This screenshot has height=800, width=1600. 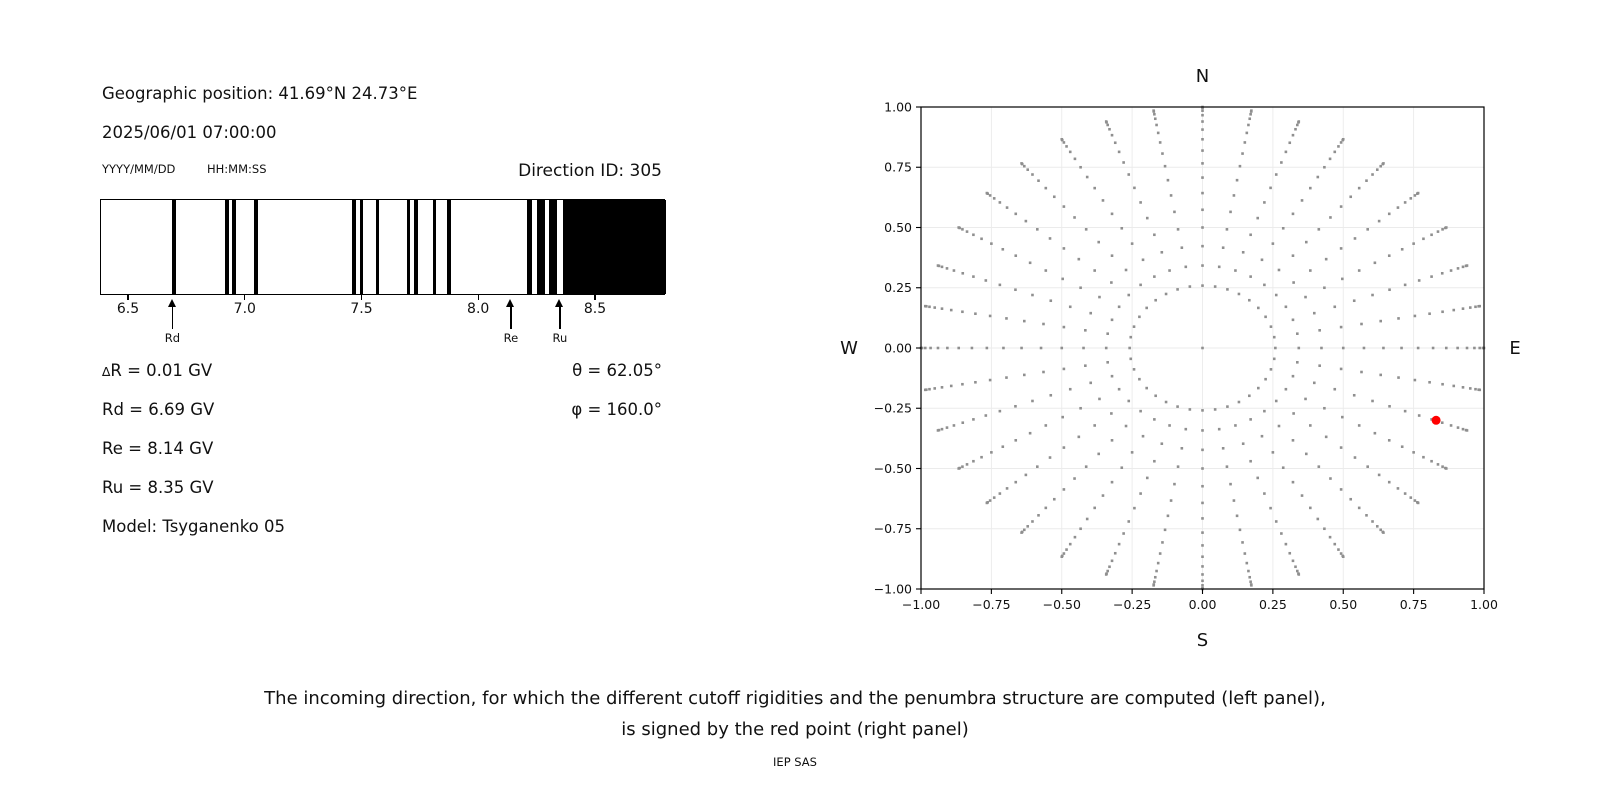 What do you see at coordinates (172, 317) in the screenshot?
I see `arrow-stem` at bounding box center [172, 317].